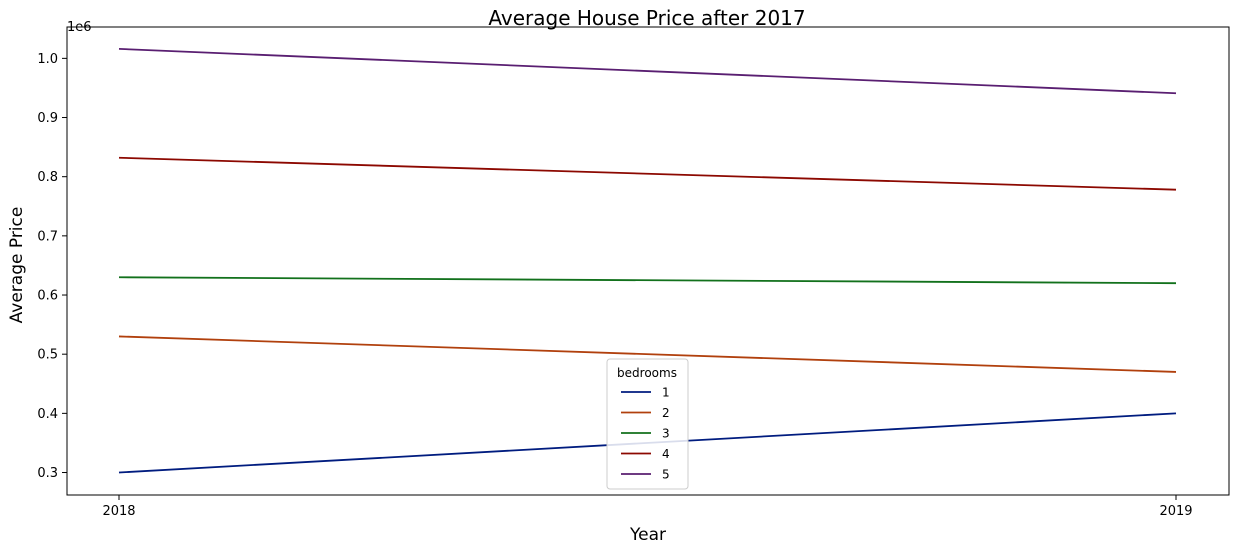 The width and height of the screenshot is (1238, 554). I want to click on x-axis-title: Year, so click(647, 535).